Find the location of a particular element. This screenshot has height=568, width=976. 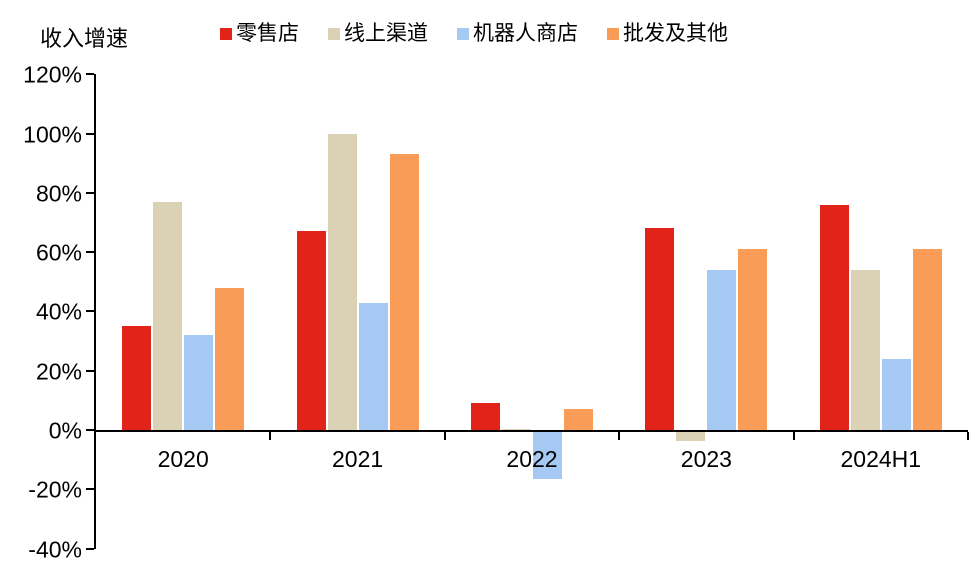

legend-label: 零售店 is located at coordinates (267, 33).